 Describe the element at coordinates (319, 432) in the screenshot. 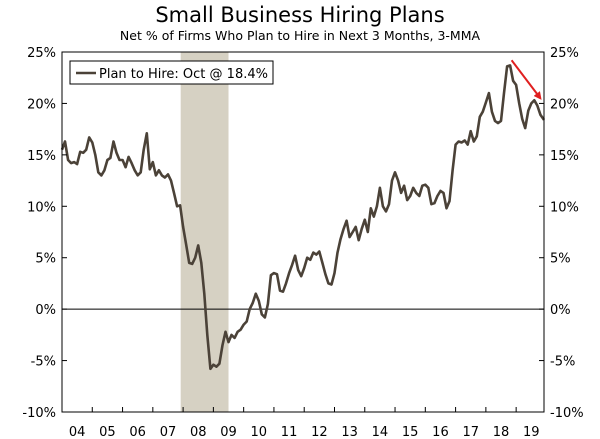

I see `x-tick-label: 12` at that location.